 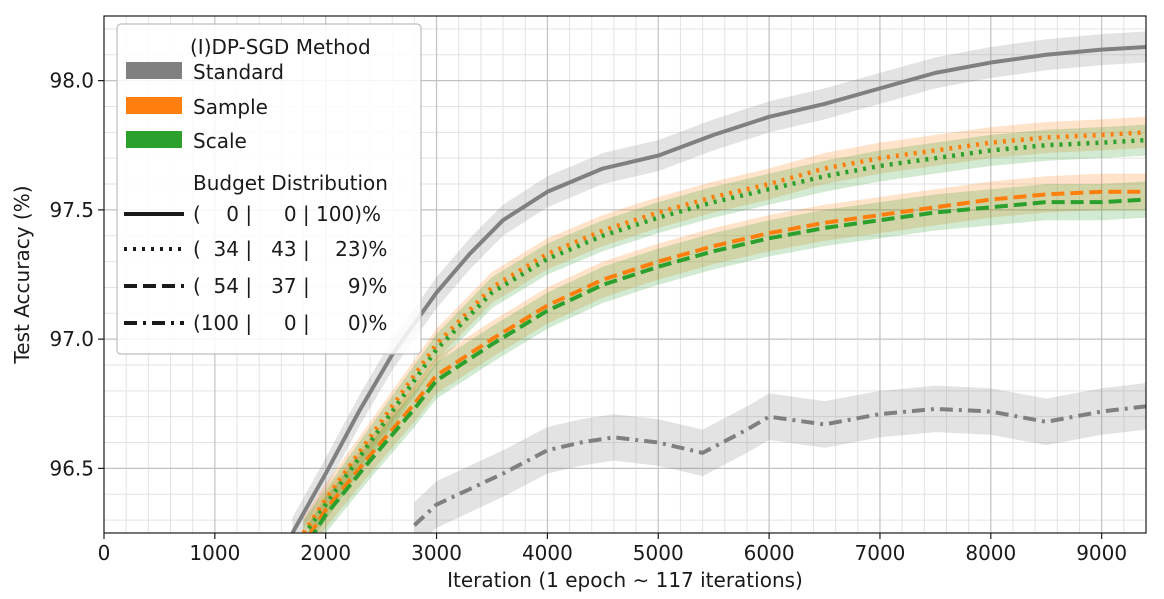 What do you see at coordinates (547, 553) in the screenshot?
I see `x-tick-label: 4000` at bounding box center [547, 553].